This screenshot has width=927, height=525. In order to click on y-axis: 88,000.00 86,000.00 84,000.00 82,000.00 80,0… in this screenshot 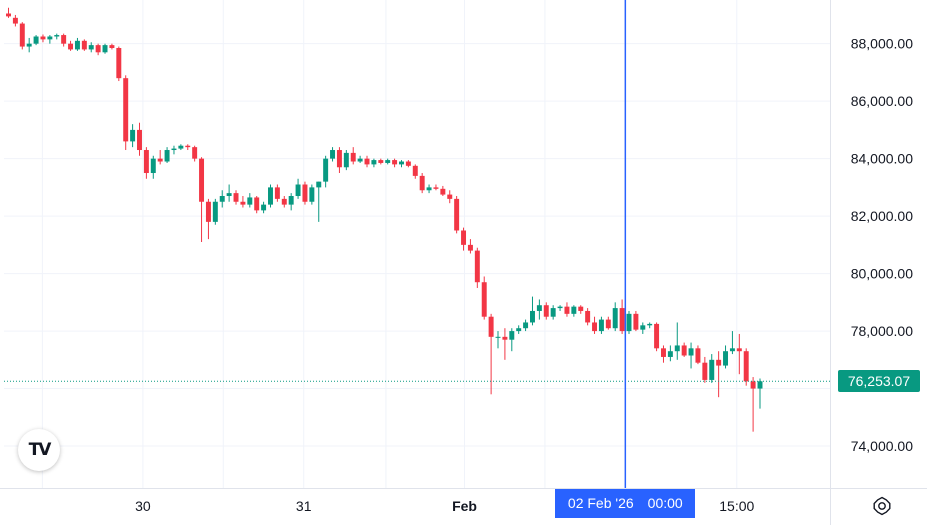, I will do `click(882, 245)`.